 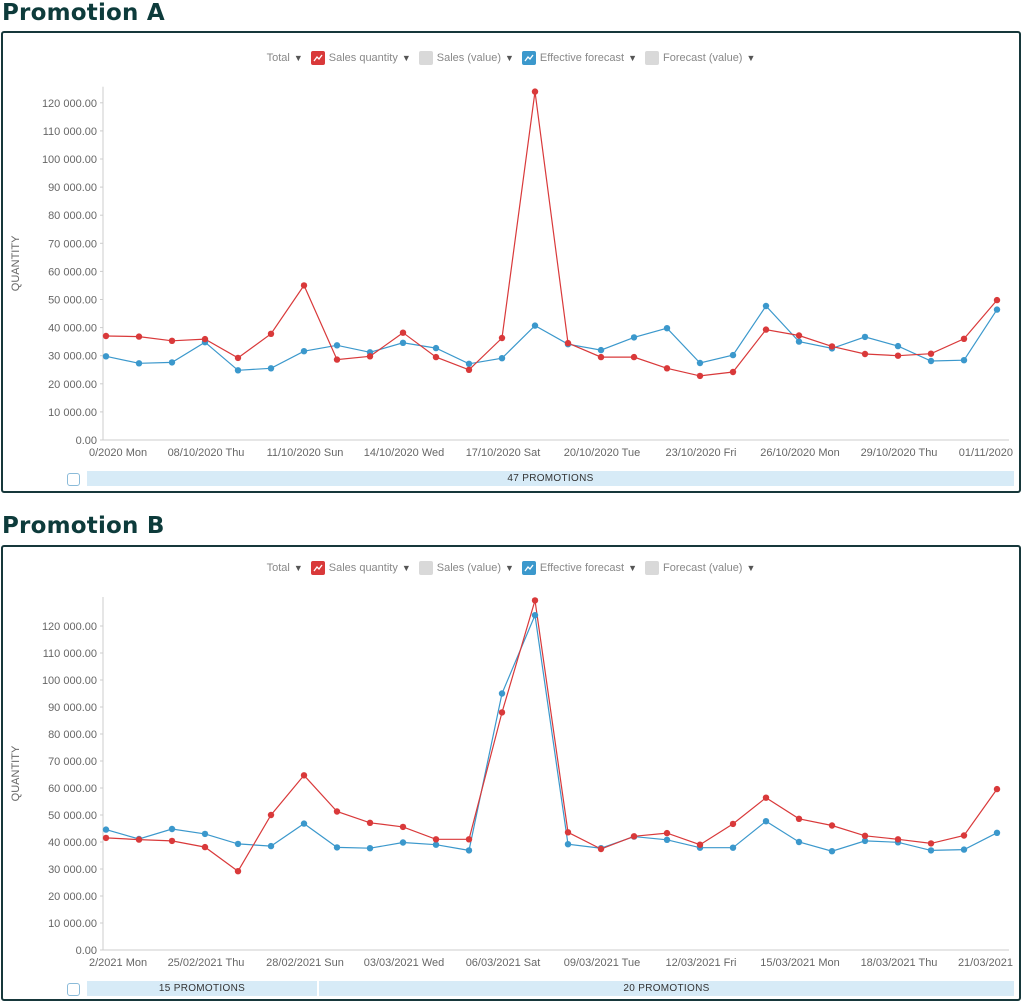 What do you see at coordinates (202, 988) in the screenshot?
I see `promotions-bar: 15 PROMOTIONS` at bounding box center [202, 988].